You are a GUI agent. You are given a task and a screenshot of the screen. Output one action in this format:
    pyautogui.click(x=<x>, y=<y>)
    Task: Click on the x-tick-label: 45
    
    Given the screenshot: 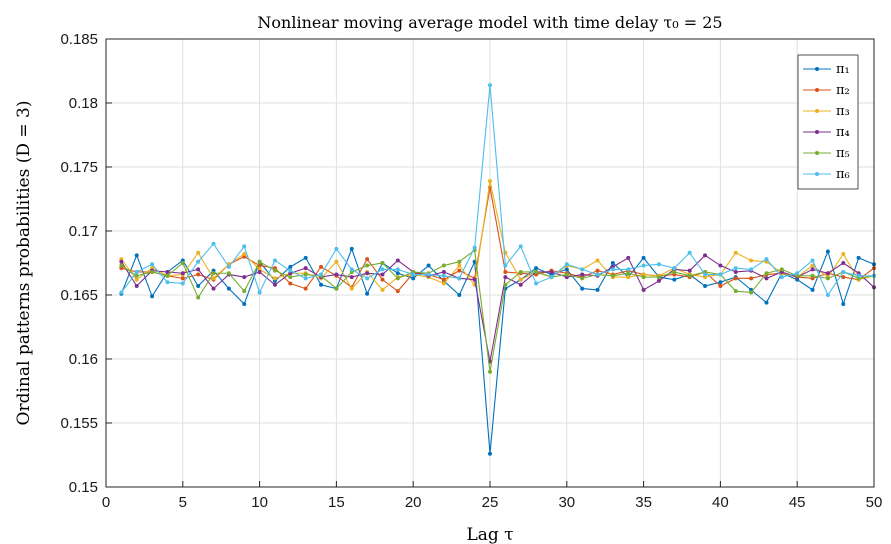 What is the action you would take?
    pyautogui.click(x=797, y=502)
    